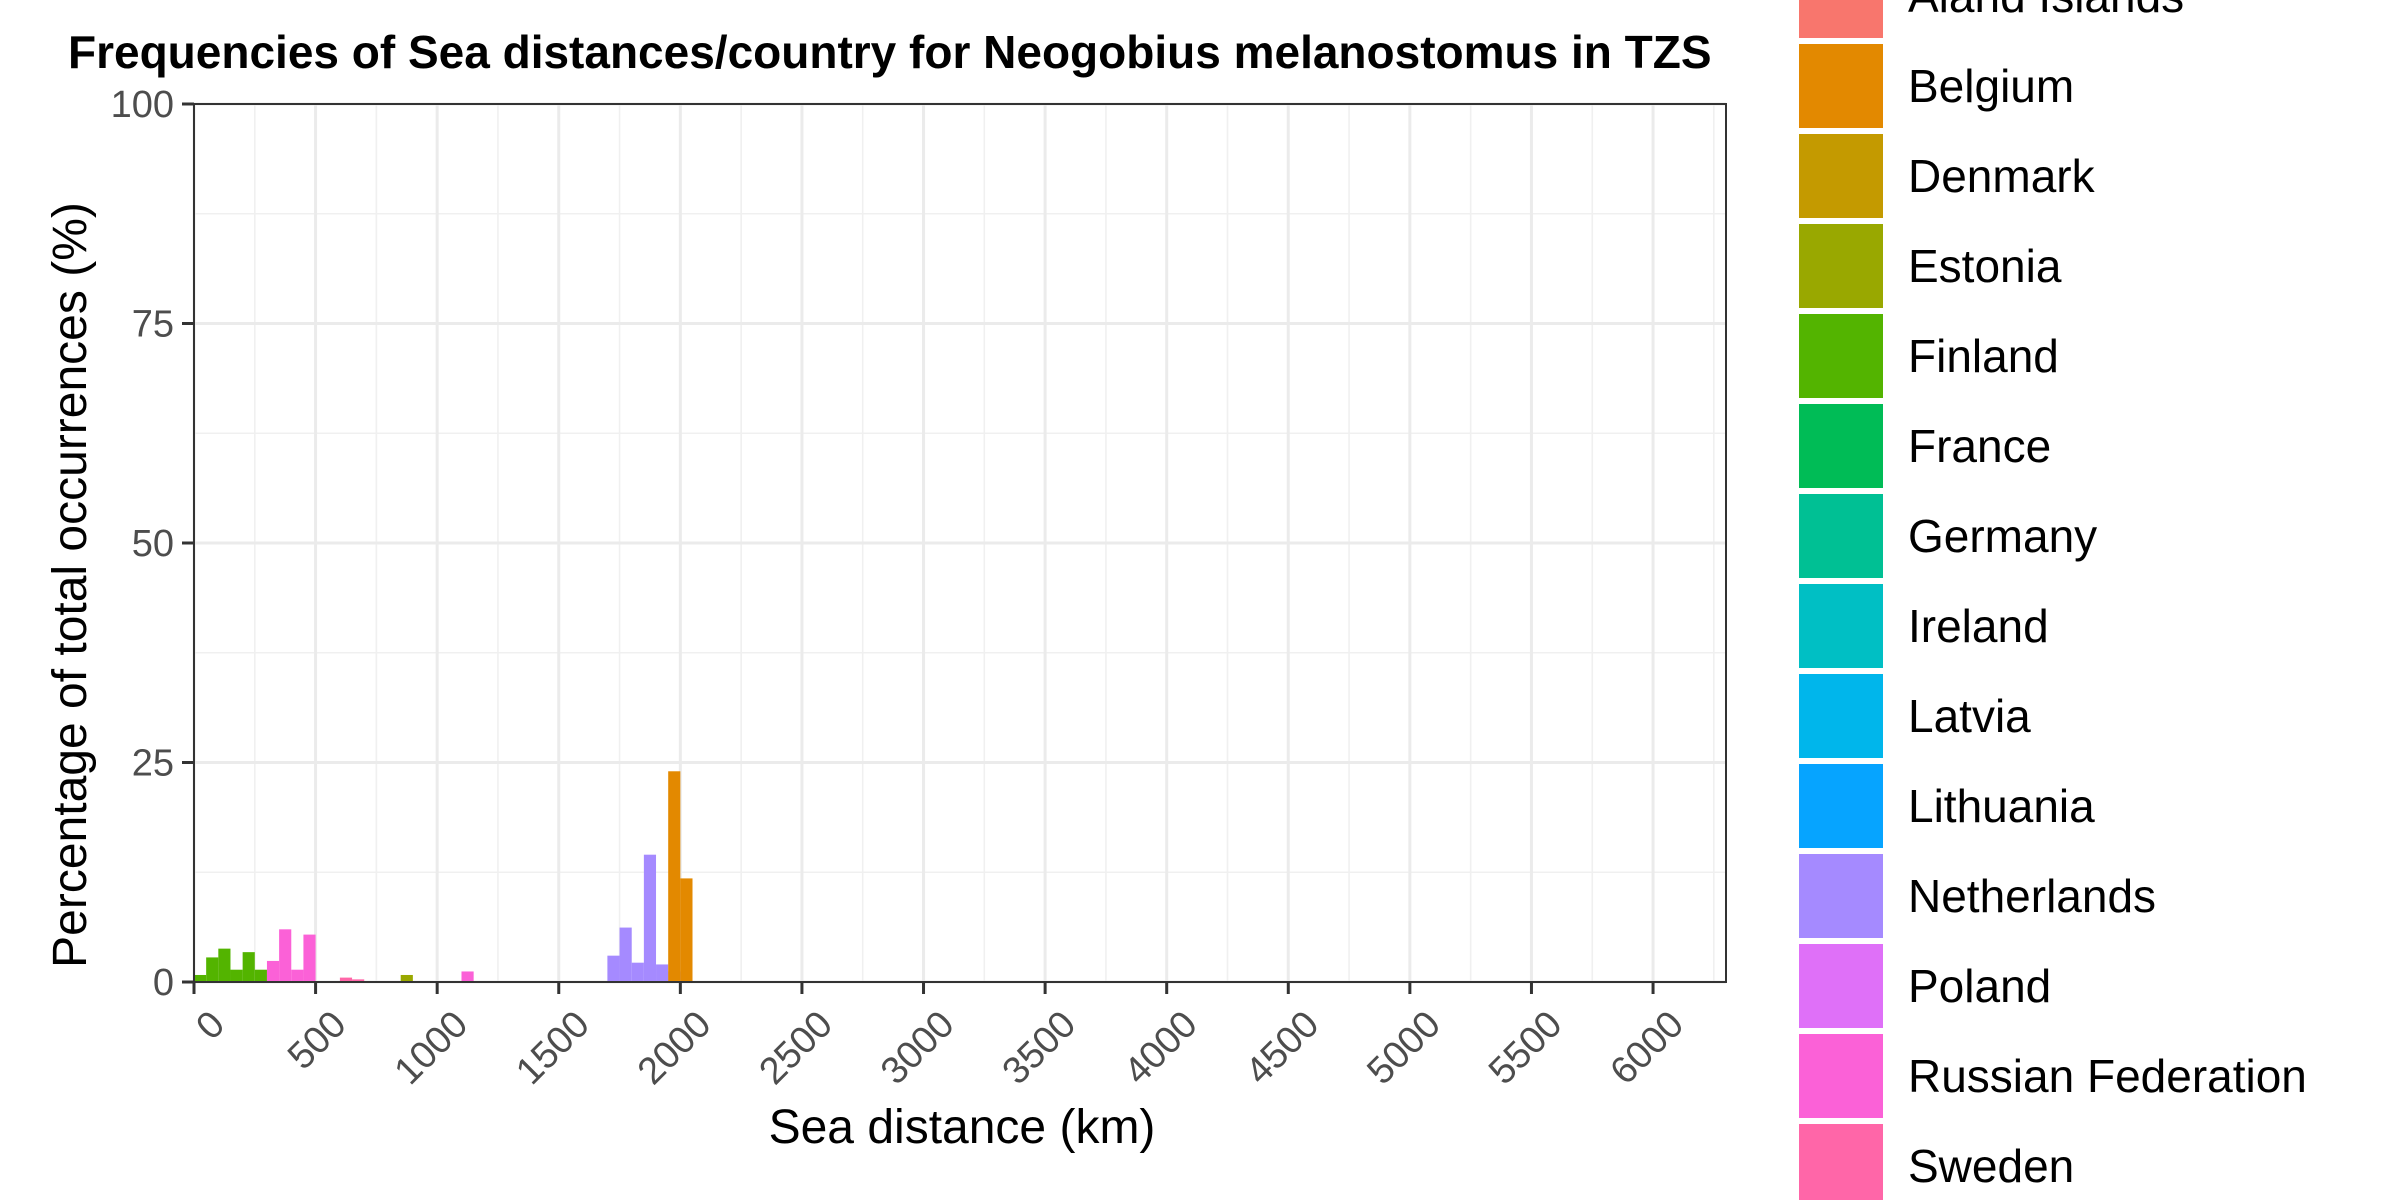  I want to click on legend-label: Estonia, so click(1985, 266).